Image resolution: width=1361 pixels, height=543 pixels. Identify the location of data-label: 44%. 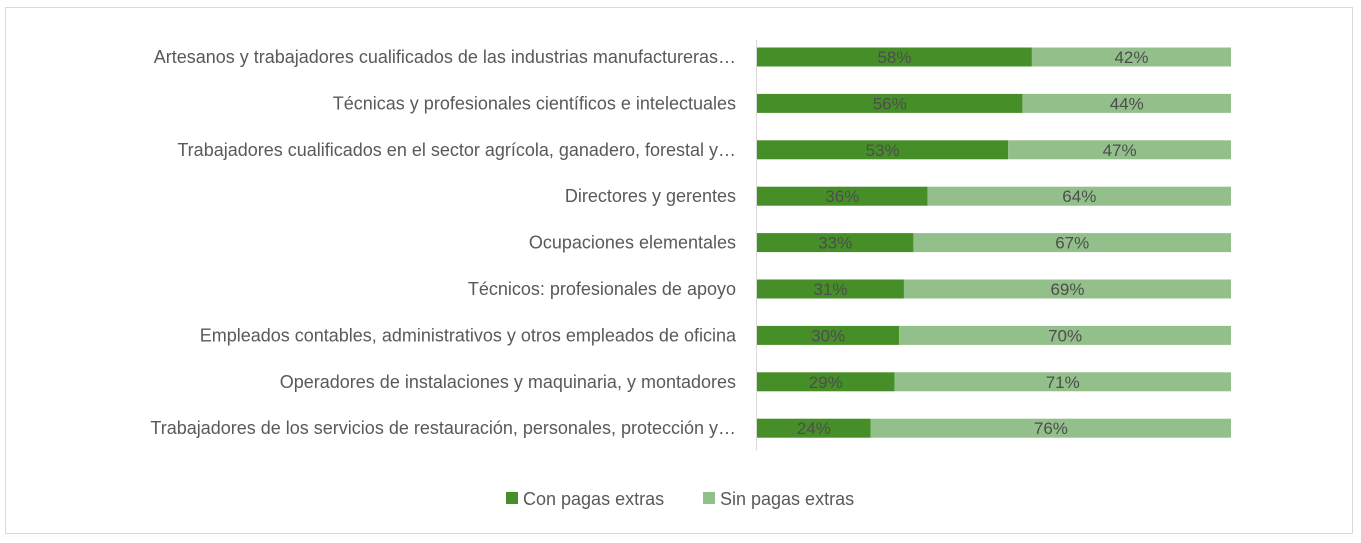
(1127, 103).